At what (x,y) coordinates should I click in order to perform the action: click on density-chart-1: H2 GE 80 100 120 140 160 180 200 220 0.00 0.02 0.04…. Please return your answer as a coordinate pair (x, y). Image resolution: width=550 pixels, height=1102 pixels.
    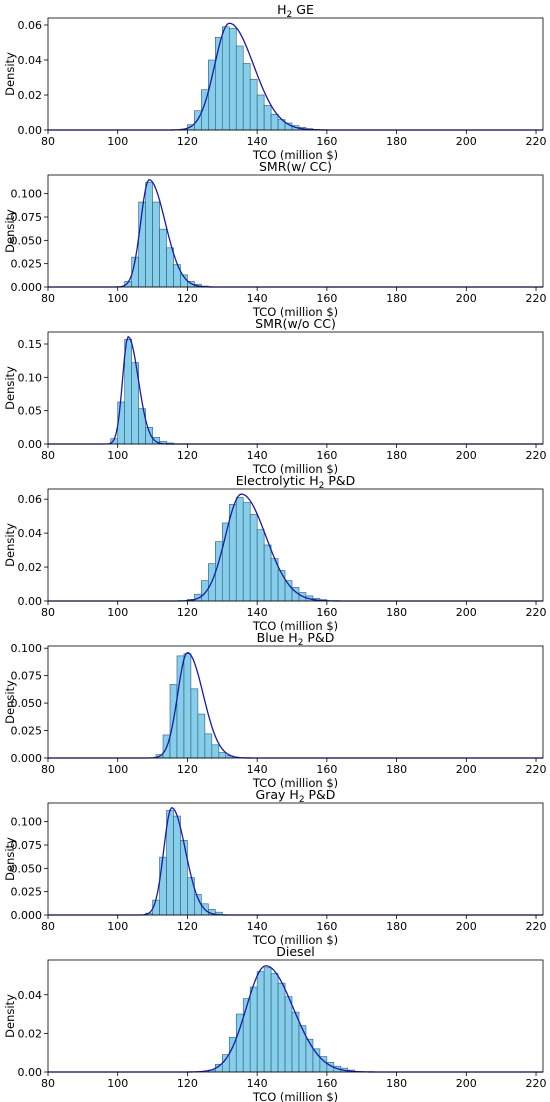
    Looking at the image, I should click on (275, 82).